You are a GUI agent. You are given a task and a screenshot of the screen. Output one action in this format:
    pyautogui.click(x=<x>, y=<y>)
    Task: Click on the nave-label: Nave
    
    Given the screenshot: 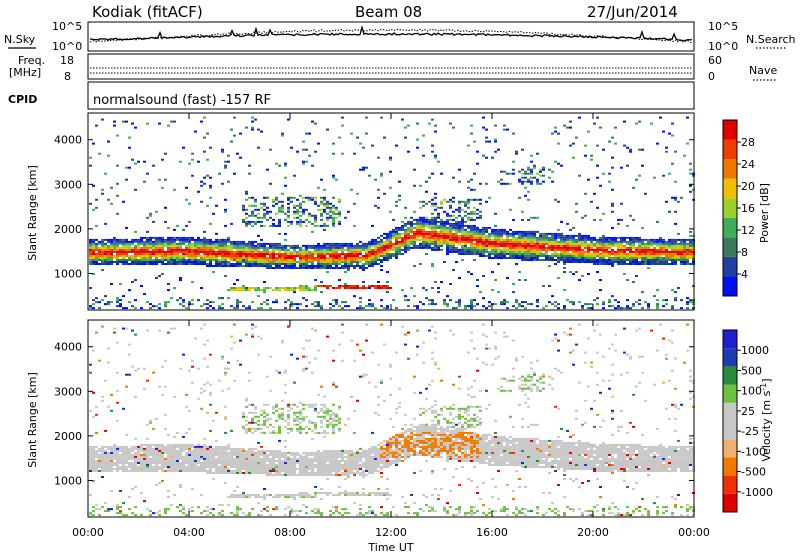 What is the action you would take?
    pyautogui.click(x=763, y=70)
    